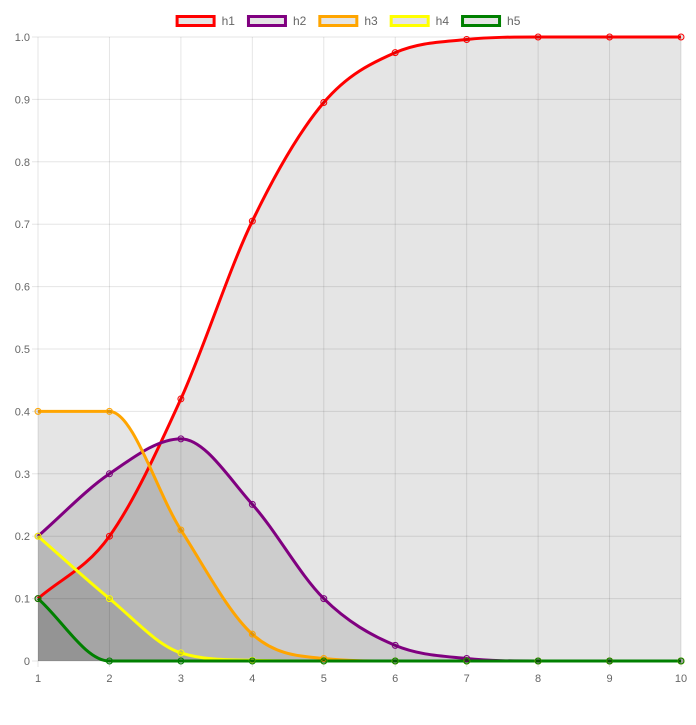 This screenshot has height=725, width=696. Describe the element at coordinates (371, 21) in the screenshot. I see `legend-label-h3: h3` at that location.